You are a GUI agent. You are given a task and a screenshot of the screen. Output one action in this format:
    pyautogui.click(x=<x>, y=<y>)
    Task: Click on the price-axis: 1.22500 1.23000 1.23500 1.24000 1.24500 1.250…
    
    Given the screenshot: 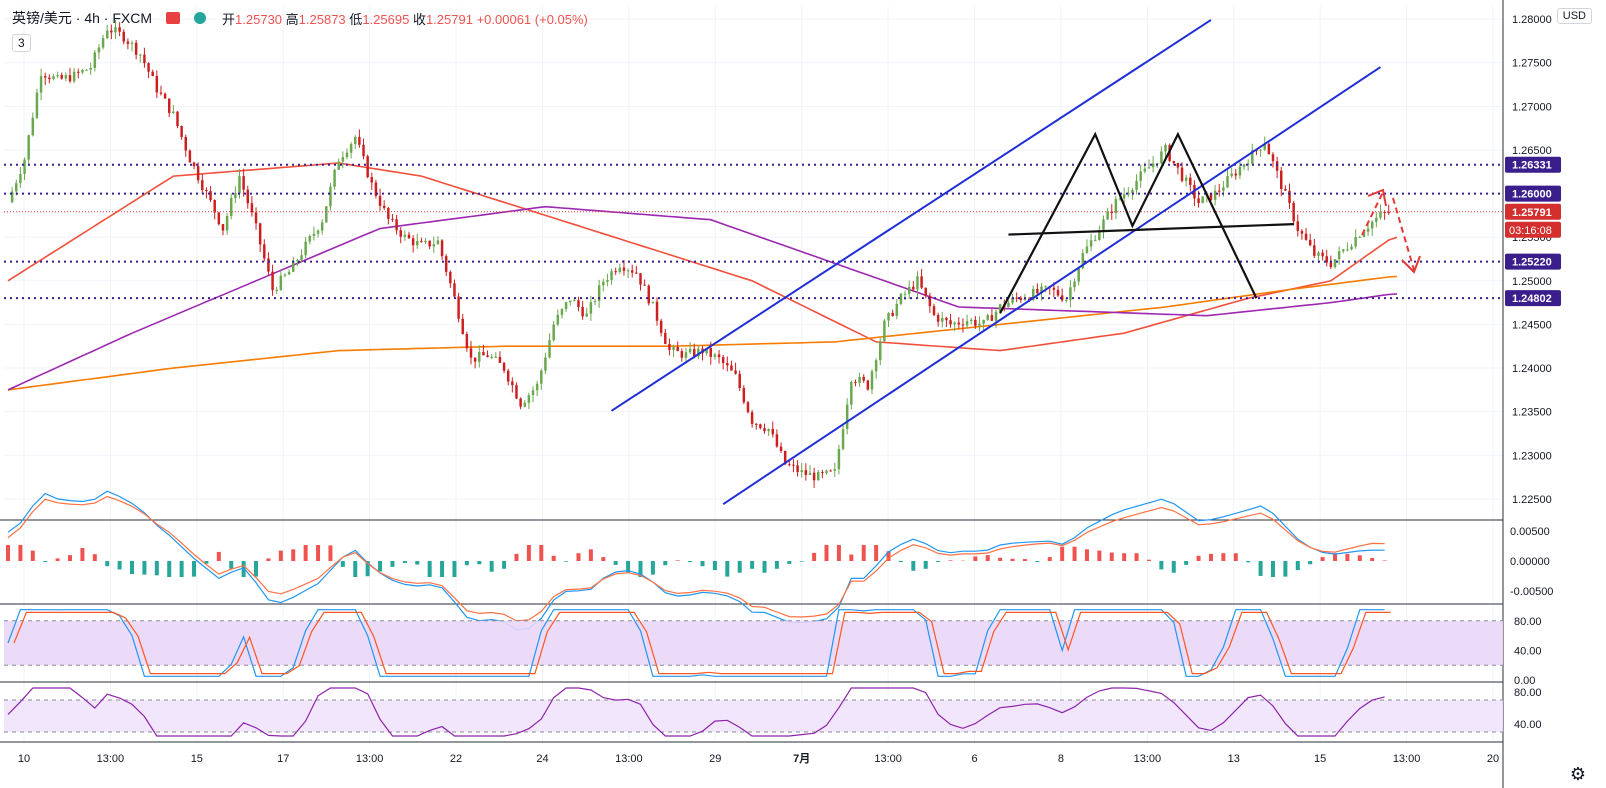 What is the action you would take?
    pyautogui.click(x=1533, y=372)
    